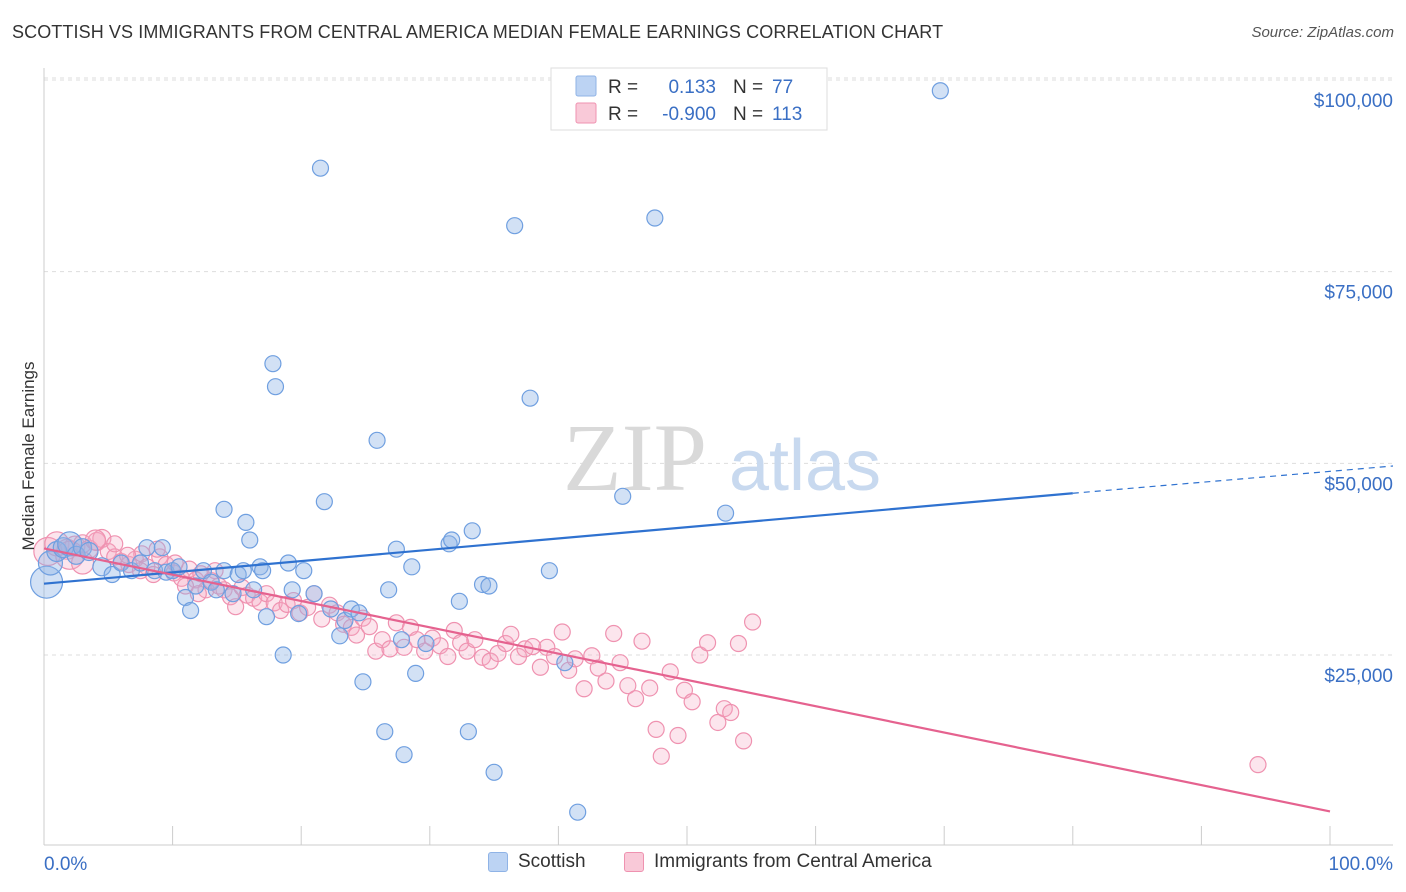  Describe the element at coordinates (1358, 676) in the screenshot. I see `y-tick-label-0: $25,000` at that location.